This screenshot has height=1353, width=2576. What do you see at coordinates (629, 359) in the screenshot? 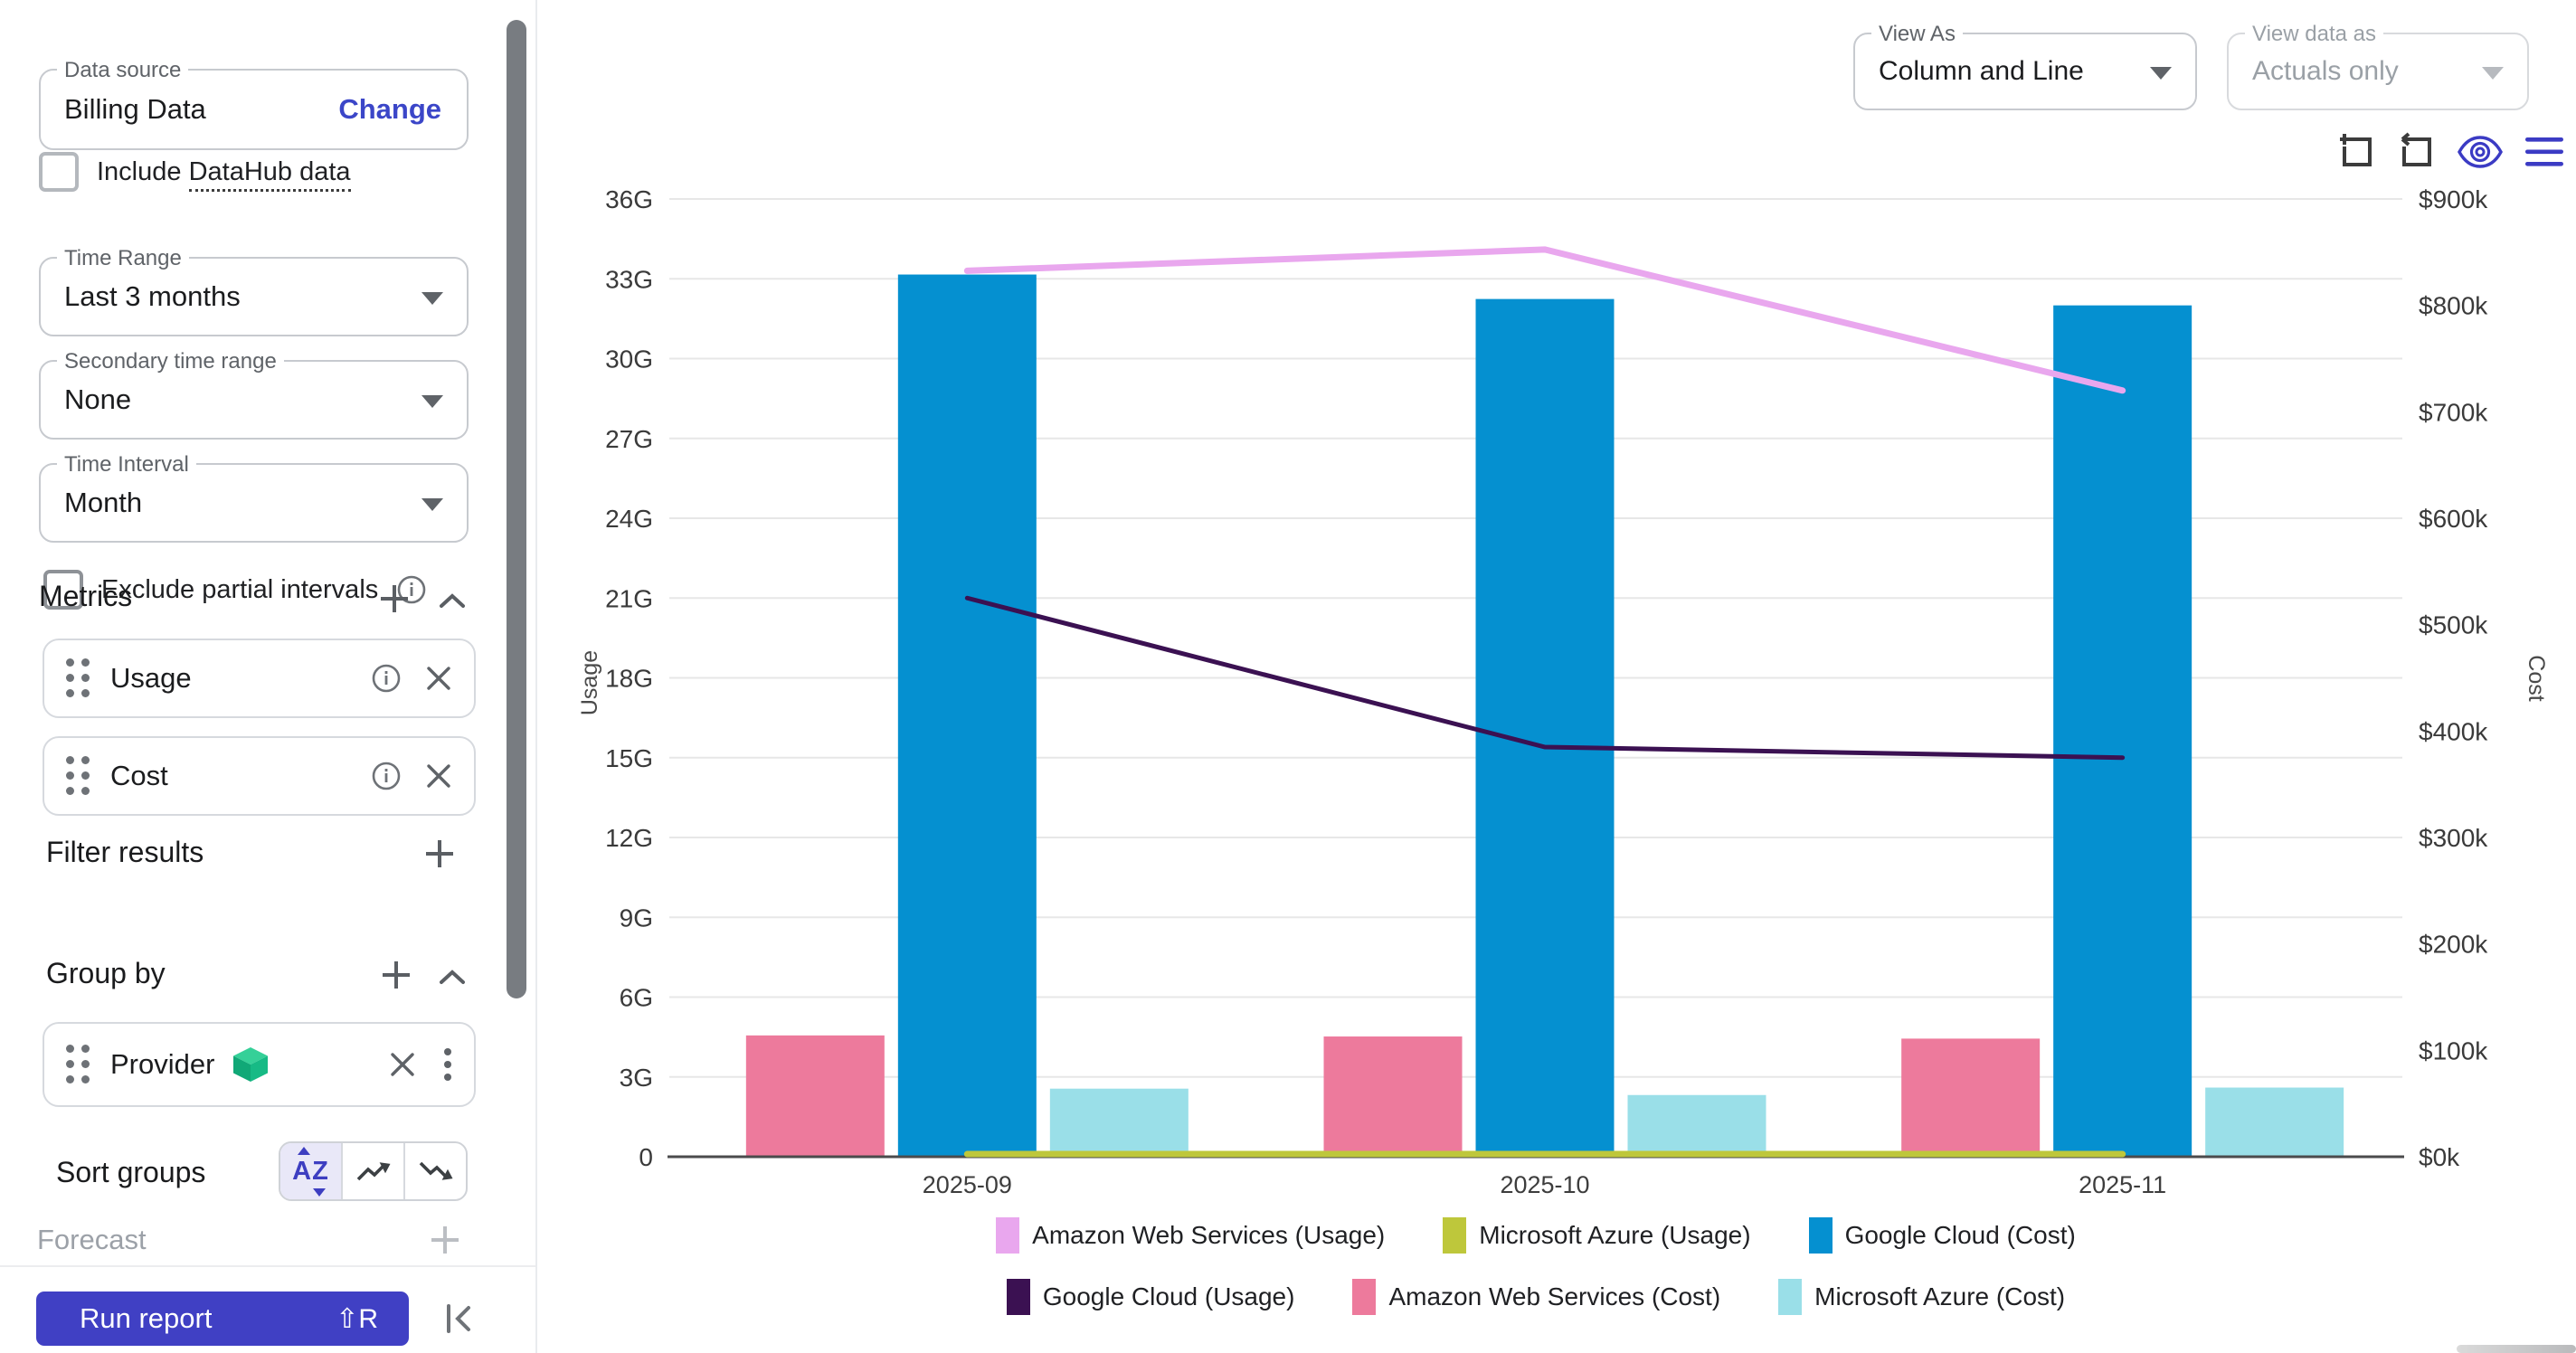
I see `y-axis-tick-label: 30G` at bounding box center [629, 359].